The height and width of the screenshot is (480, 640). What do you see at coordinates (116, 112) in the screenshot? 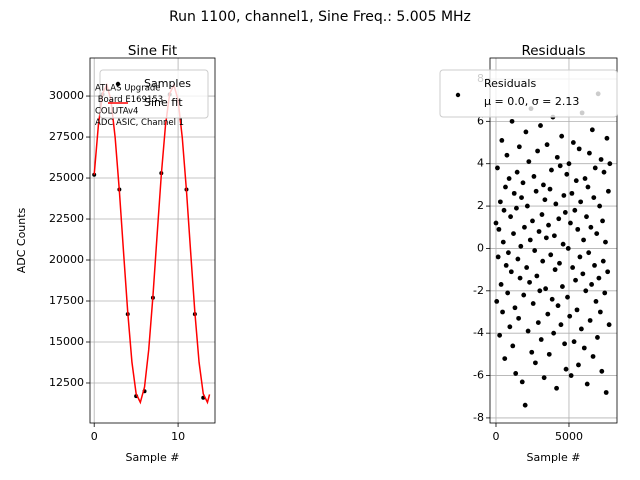
I see `annotation: COLUTAv4` at bounding box center [116, 112].